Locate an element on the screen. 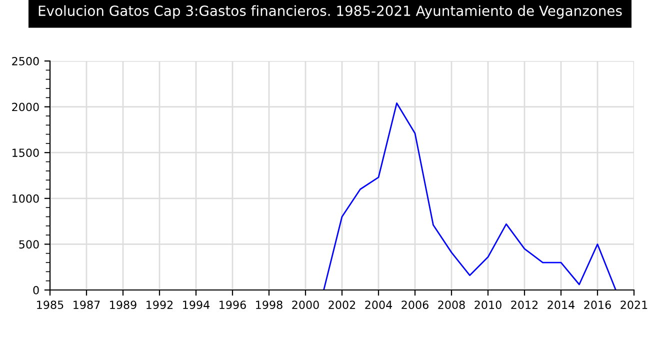 This screenshot has width=660, height=350. y-tick-label: 1000 is located at coordinates (25, 198).